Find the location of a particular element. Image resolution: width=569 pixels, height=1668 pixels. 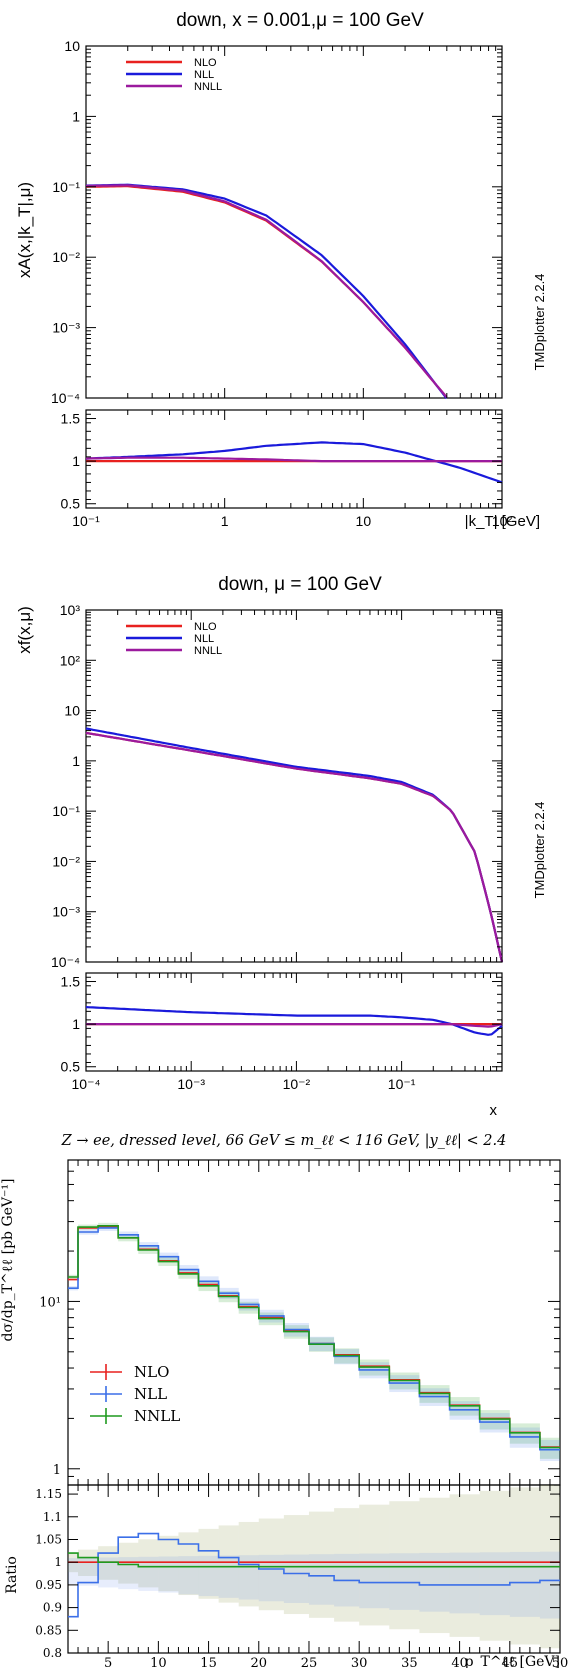

panel3-ratio-ticks: 0.8 0.85 0.9 0.95 1 1.05 1.1 1.15 is located at coordinates (297, 1573).